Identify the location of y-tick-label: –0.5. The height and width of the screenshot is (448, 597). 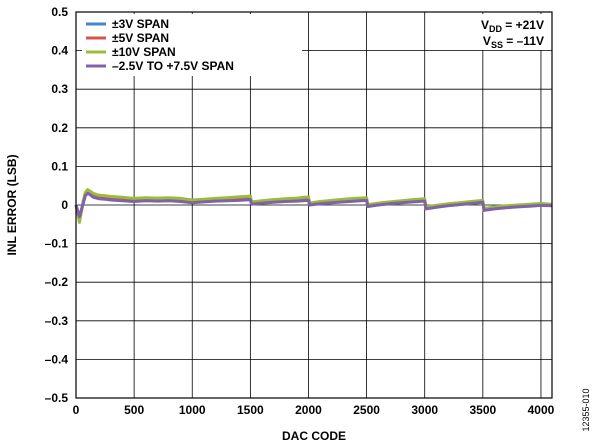
(57, 398).